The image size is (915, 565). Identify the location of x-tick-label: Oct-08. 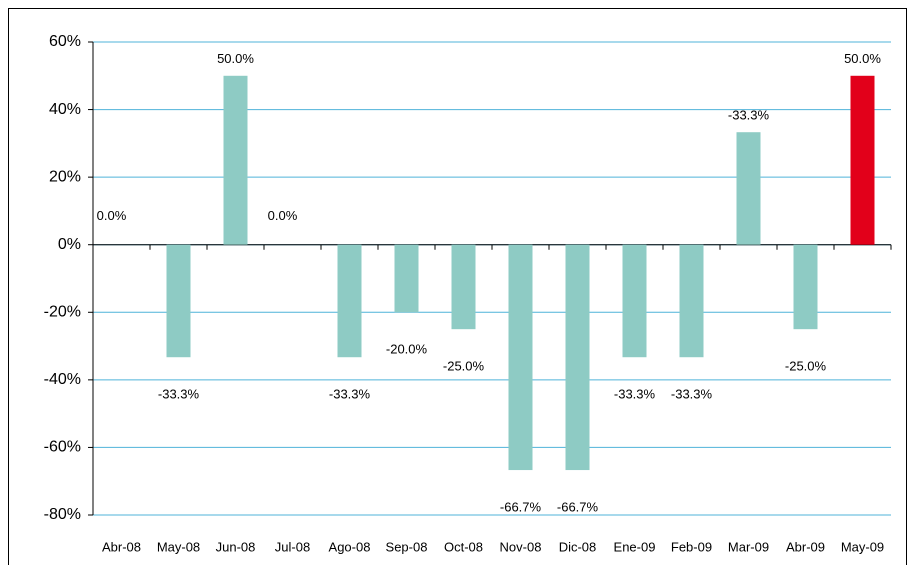
(463, 546).